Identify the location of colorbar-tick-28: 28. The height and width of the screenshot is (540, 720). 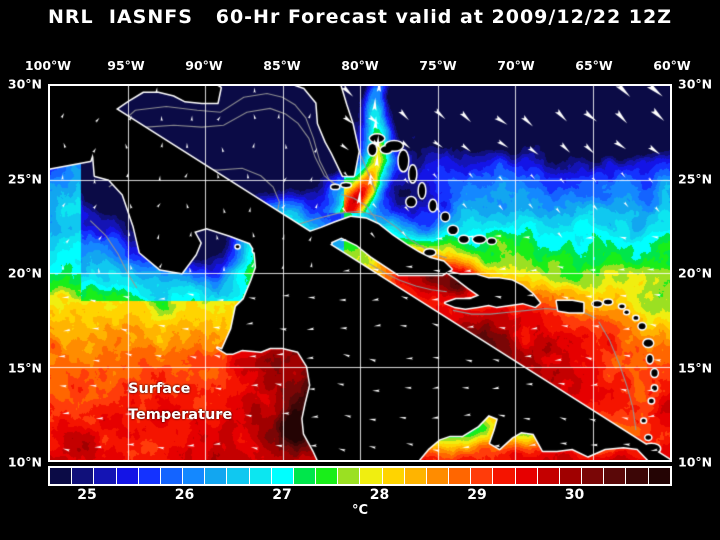
(379, 495).